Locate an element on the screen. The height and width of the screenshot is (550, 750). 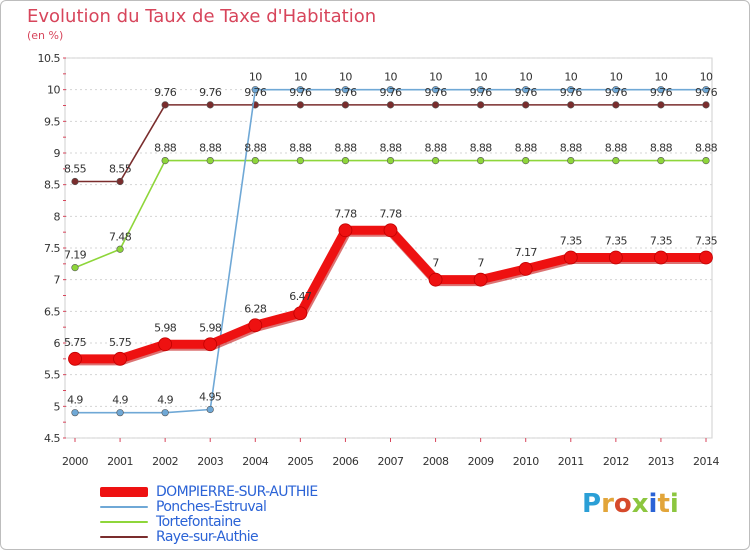
x-tick-label: 2010 is located at coordinates (526, 461).